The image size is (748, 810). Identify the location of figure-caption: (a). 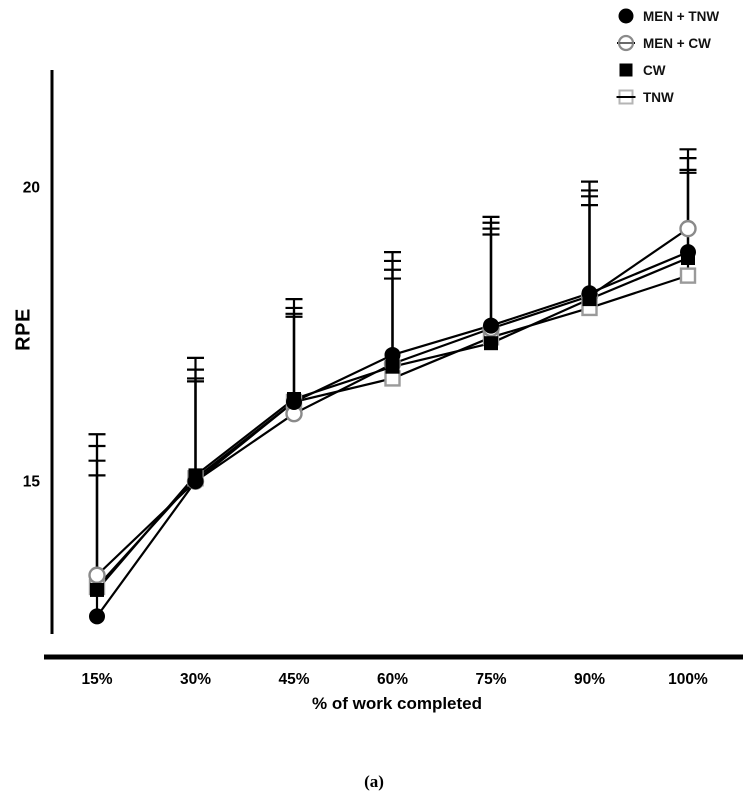
(374, 781).